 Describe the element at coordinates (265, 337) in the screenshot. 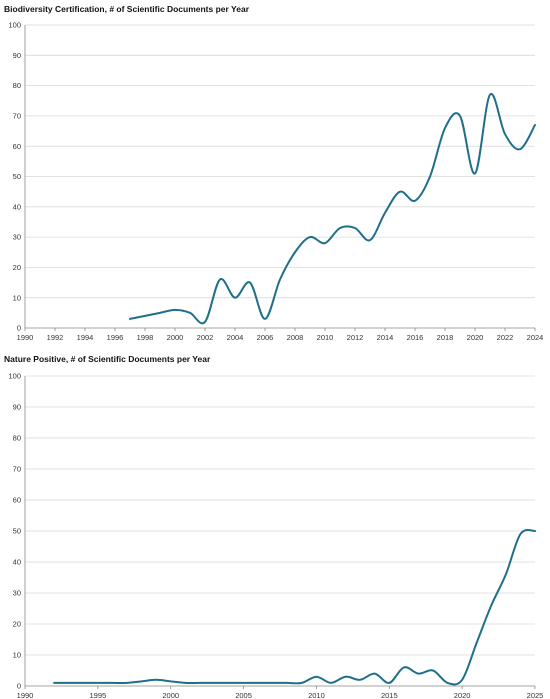

I see `x-tick-label: 2006` at that location.